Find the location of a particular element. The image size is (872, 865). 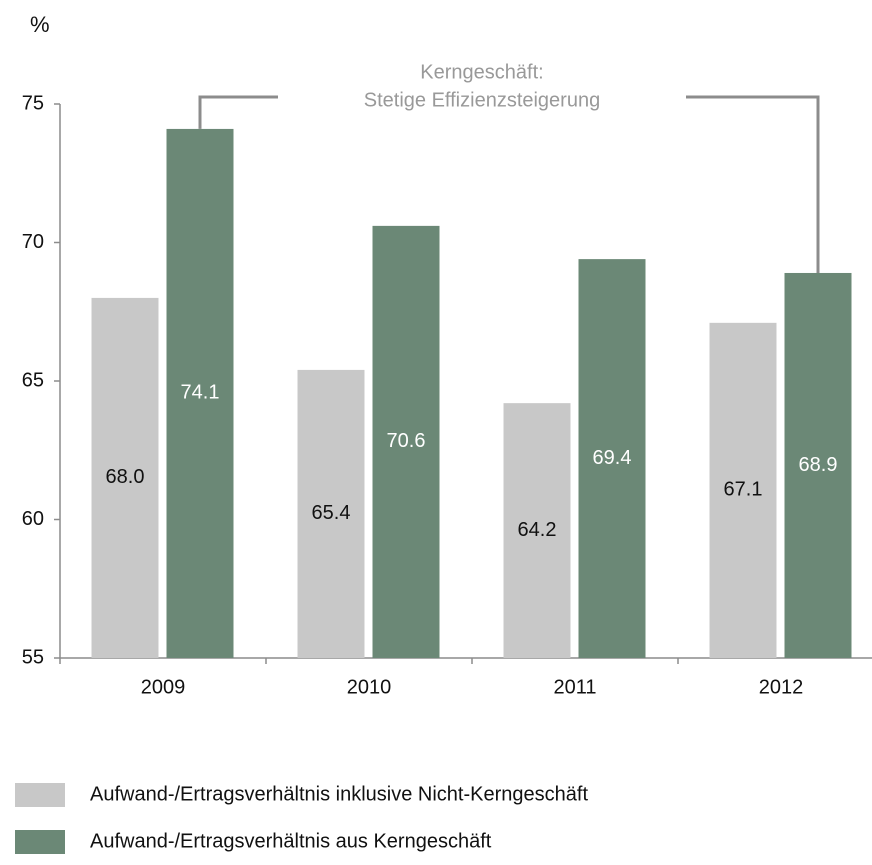

x-tick-label: 2012 is located at coordinates (781, 687).